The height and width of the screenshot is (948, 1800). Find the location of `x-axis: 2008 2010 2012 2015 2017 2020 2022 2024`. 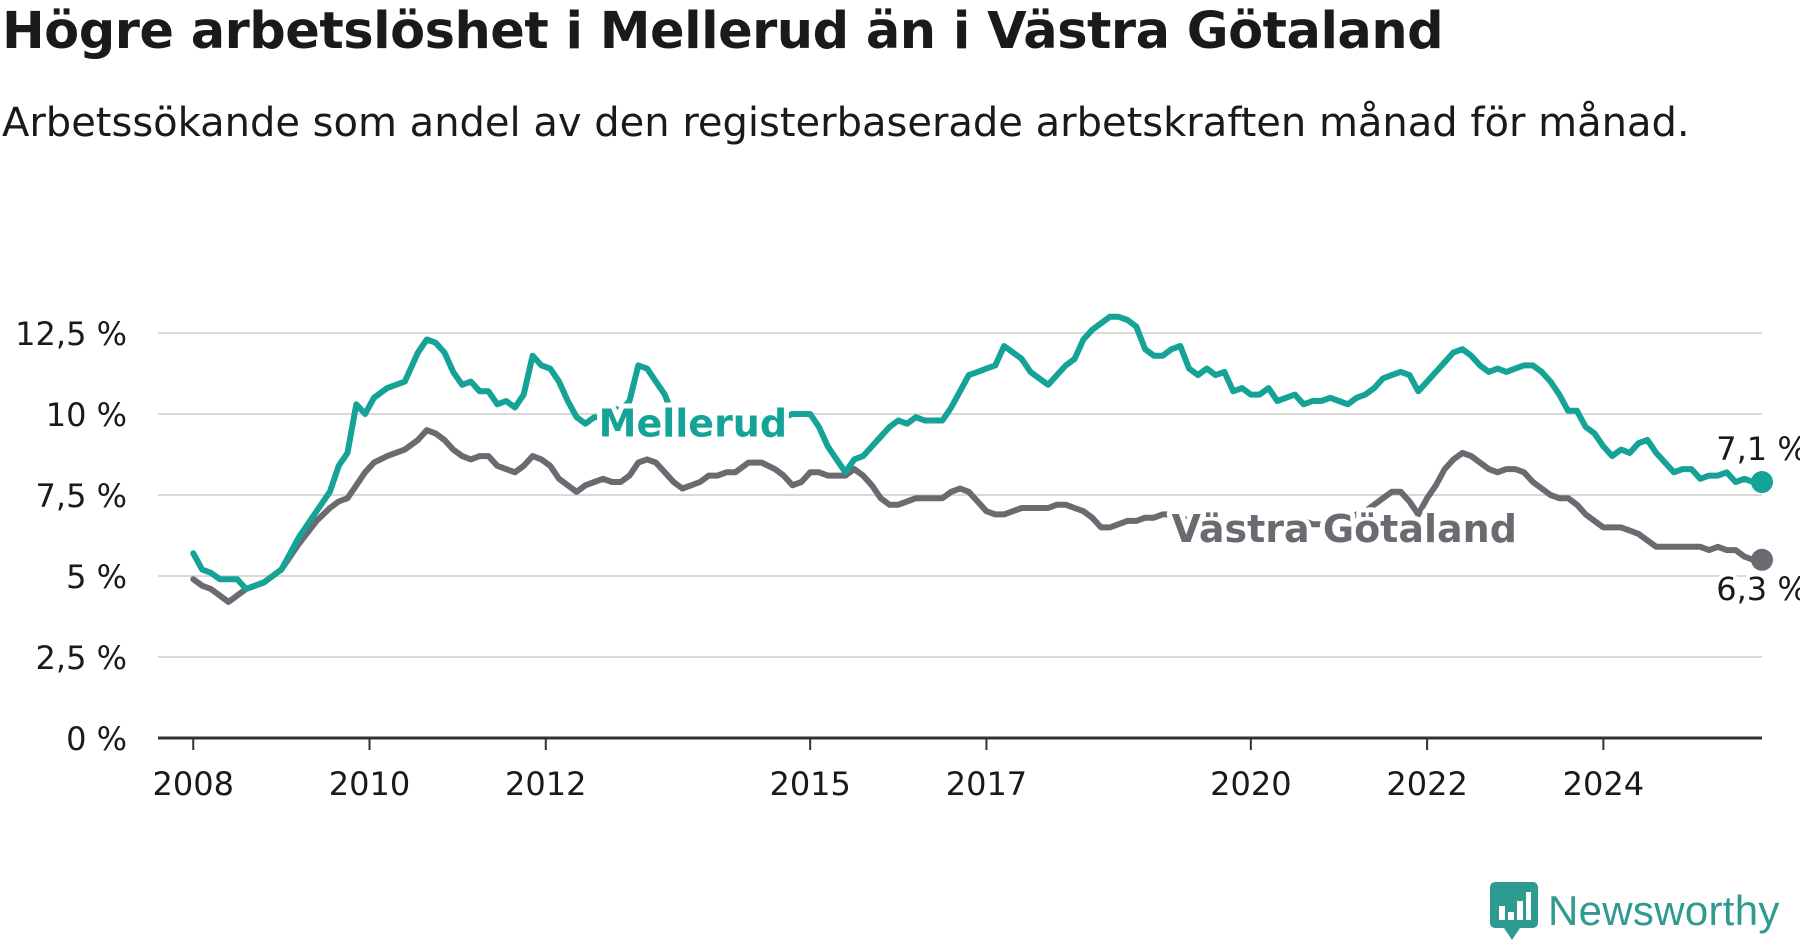

x-axis: 2008 2010 2012 2015 2017 2020 2022 2024 is located at coordinates (957, 769).